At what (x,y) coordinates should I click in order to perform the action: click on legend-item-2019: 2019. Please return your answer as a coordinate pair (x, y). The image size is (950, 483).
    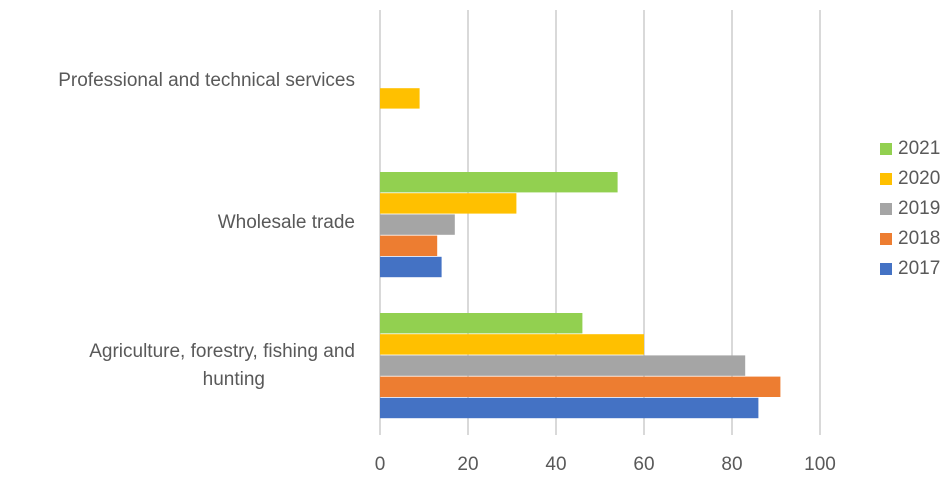
    Looking at the image, I should click on (910, 209).